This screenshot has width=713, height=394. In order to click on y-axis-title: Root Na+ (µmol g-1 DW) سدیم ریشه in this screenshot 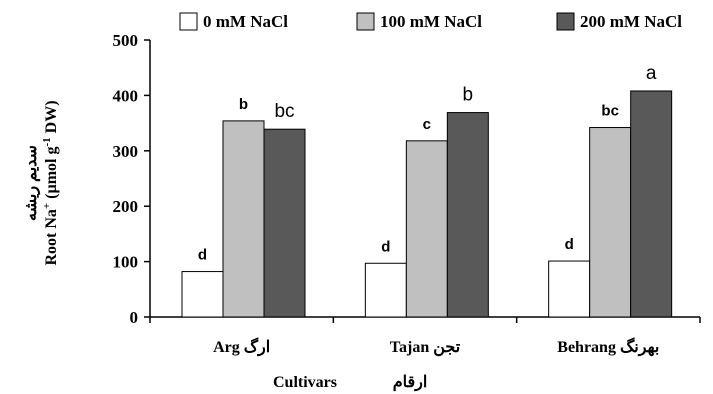, I will do `click(41, 182)`.